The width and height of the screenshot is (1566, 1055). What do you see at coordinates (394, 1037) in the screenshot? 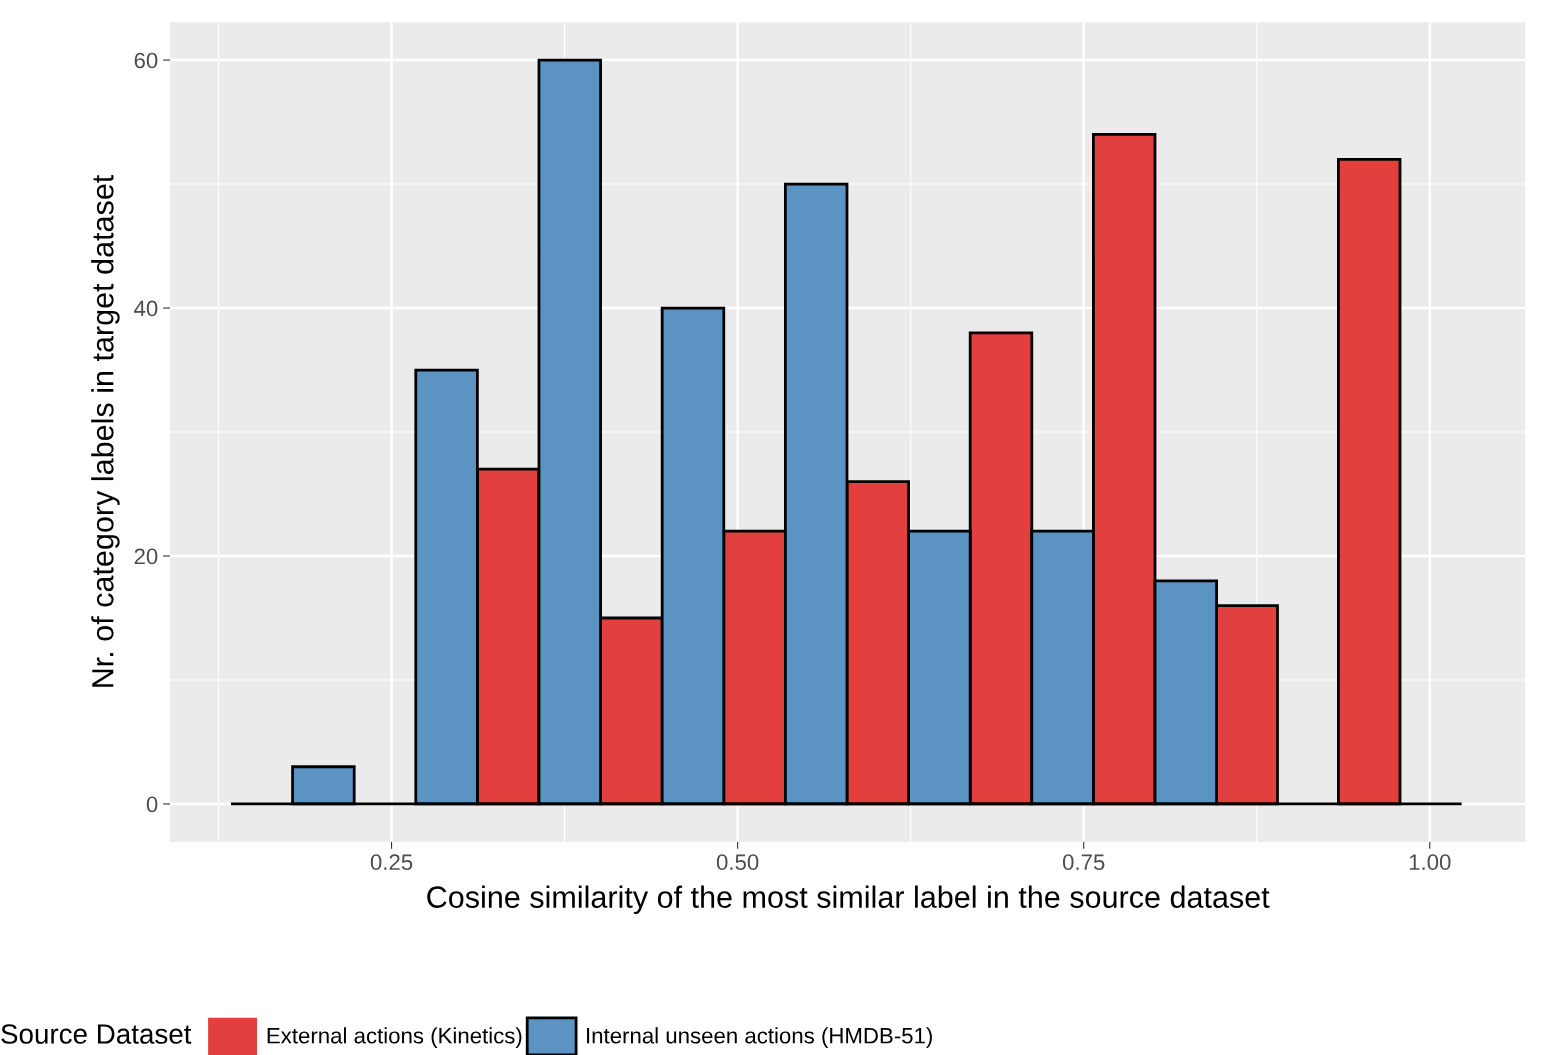
I see `legend-label: External actions (Kinetics)` at bounding box center [394, 1037].